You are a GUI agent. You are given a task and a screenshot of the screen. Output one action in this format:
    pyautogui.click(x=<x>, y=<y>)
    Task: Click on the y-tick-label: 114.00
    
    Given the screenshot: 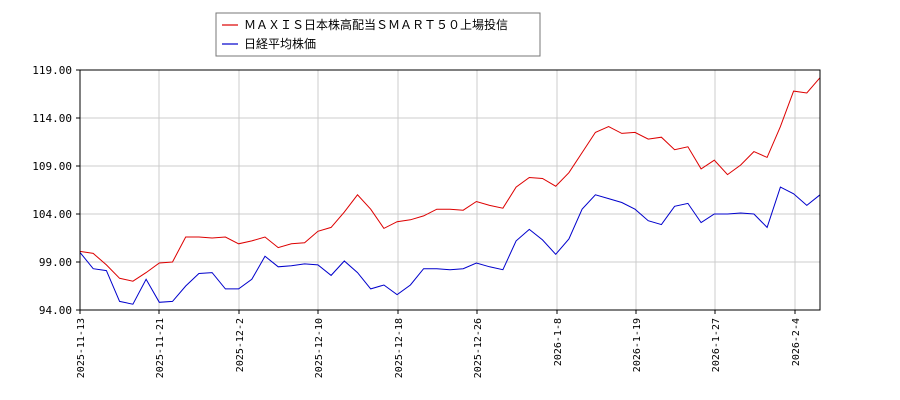 What is the action you would take?
    pyautogui.click(x=52, y=118)
    